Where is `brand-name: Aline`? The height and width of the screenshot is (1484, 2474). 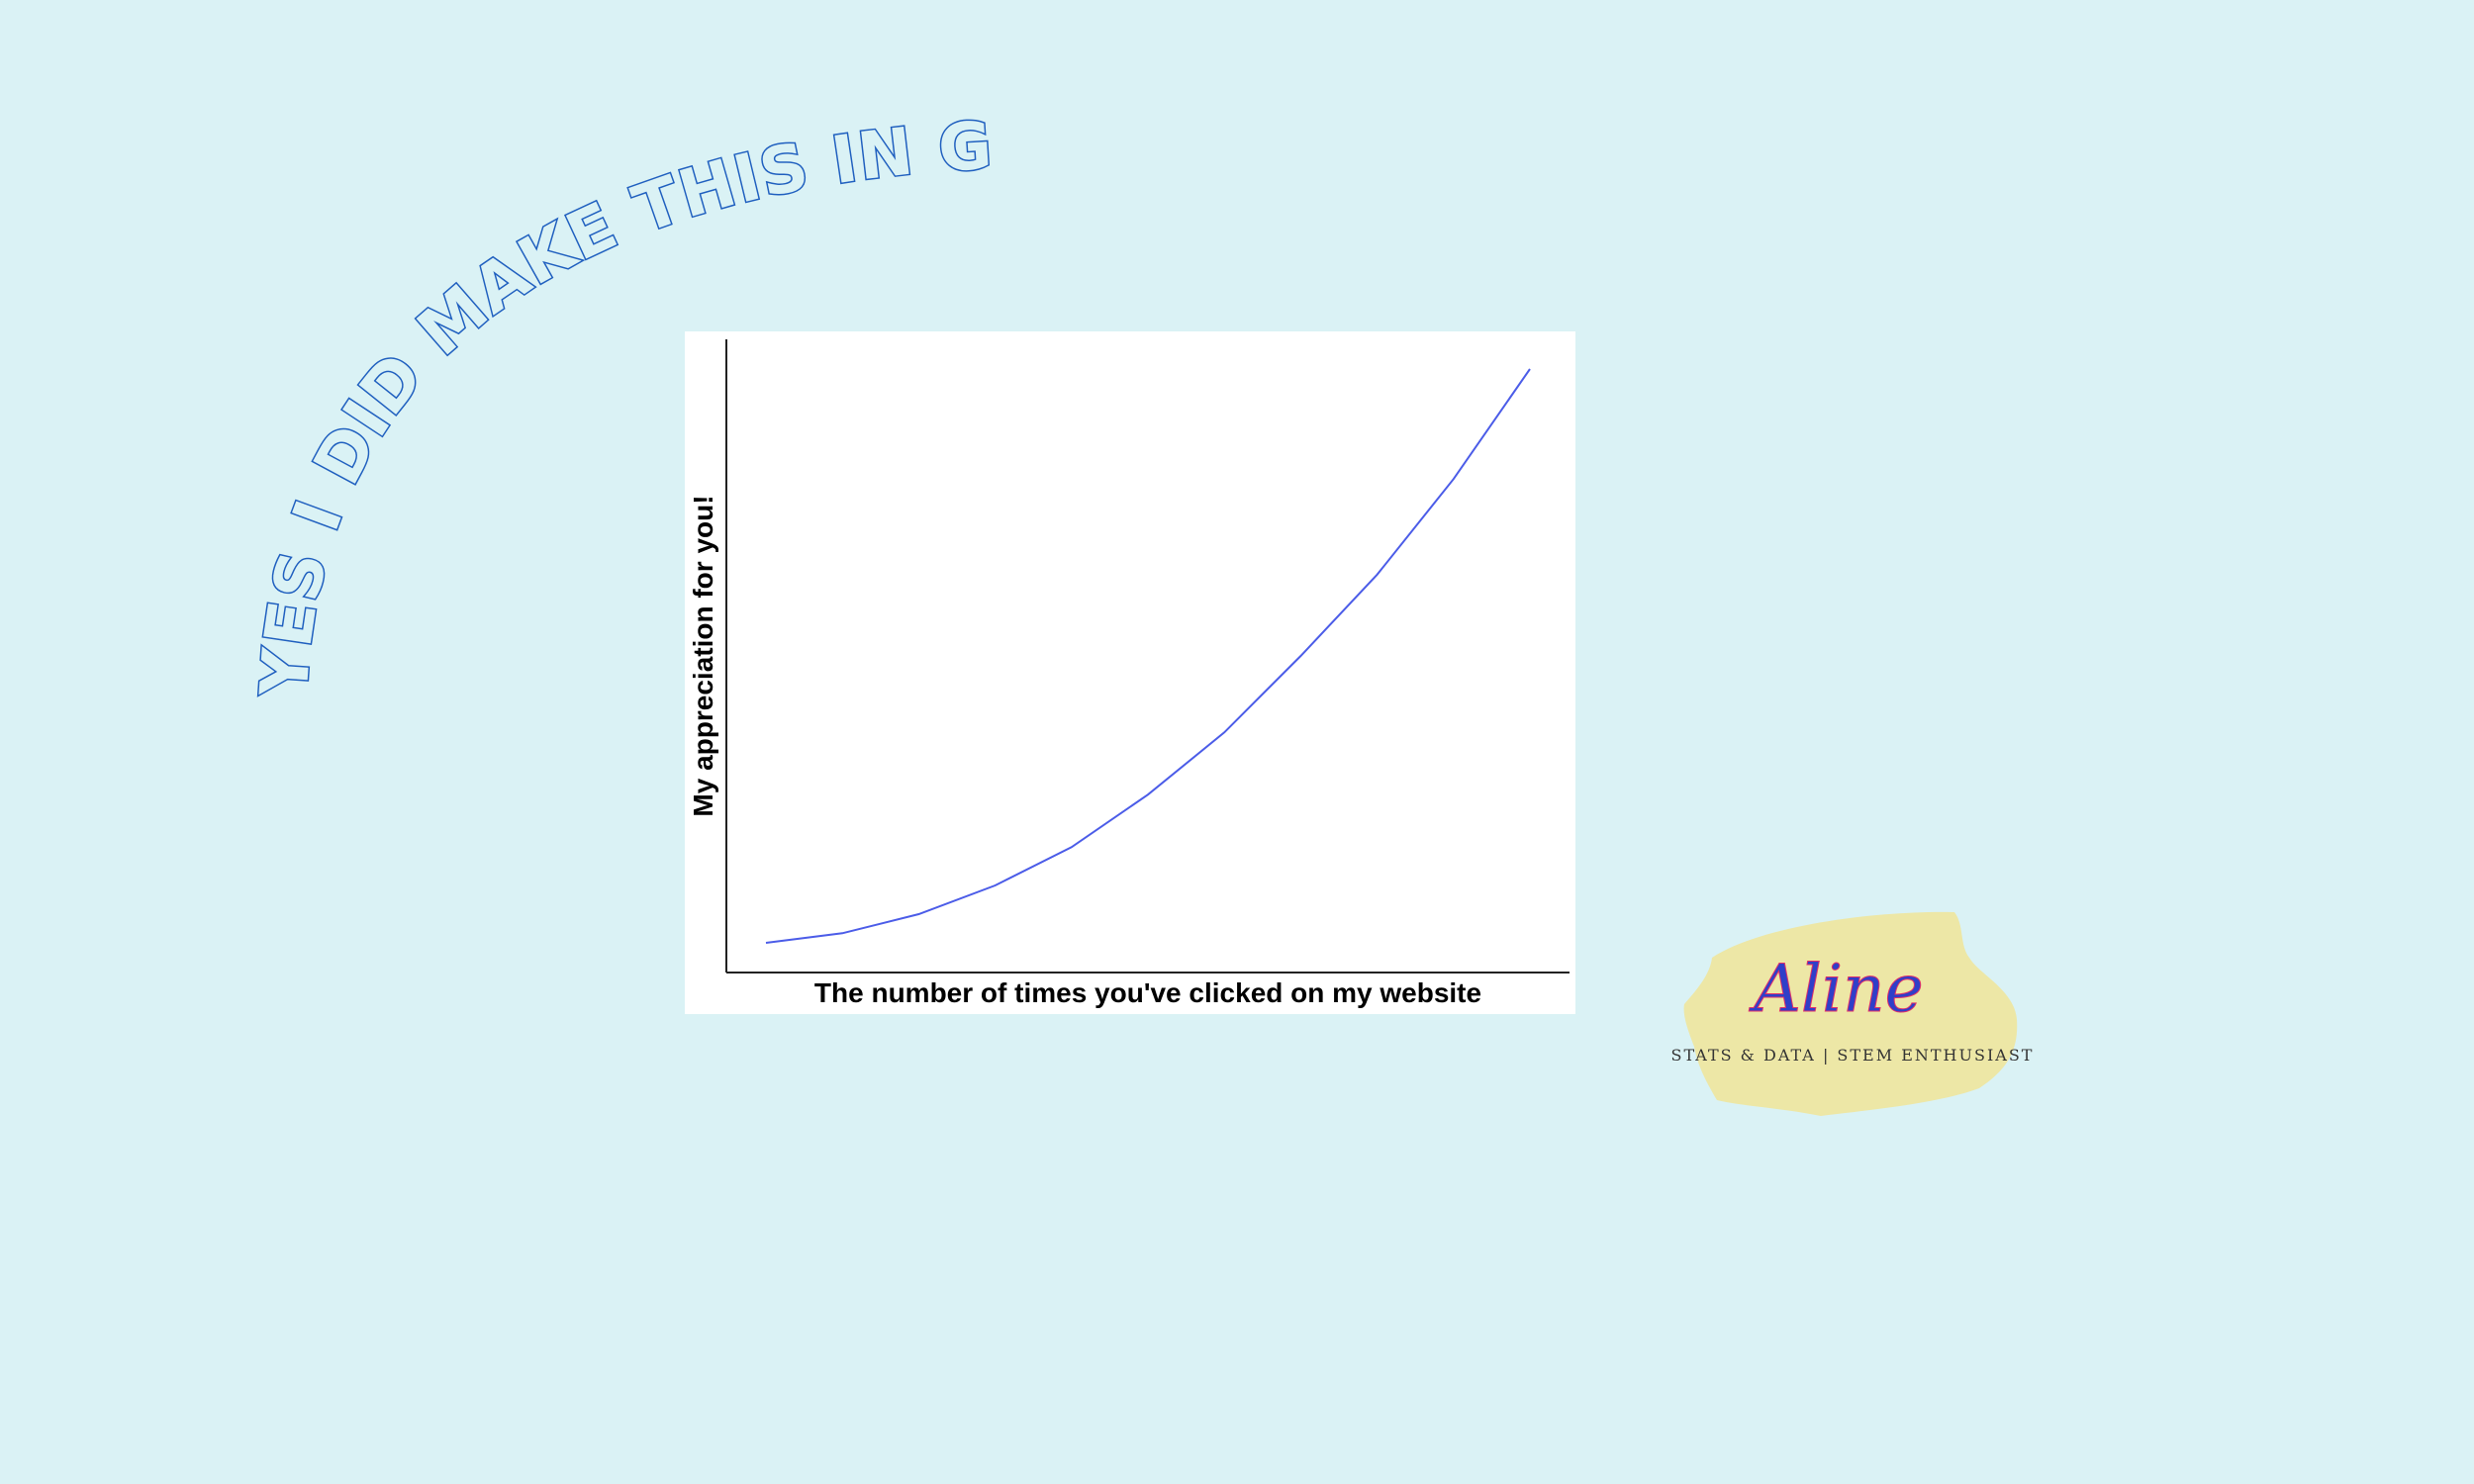 brand-name: Aline is located at coordinates (1836, 989).